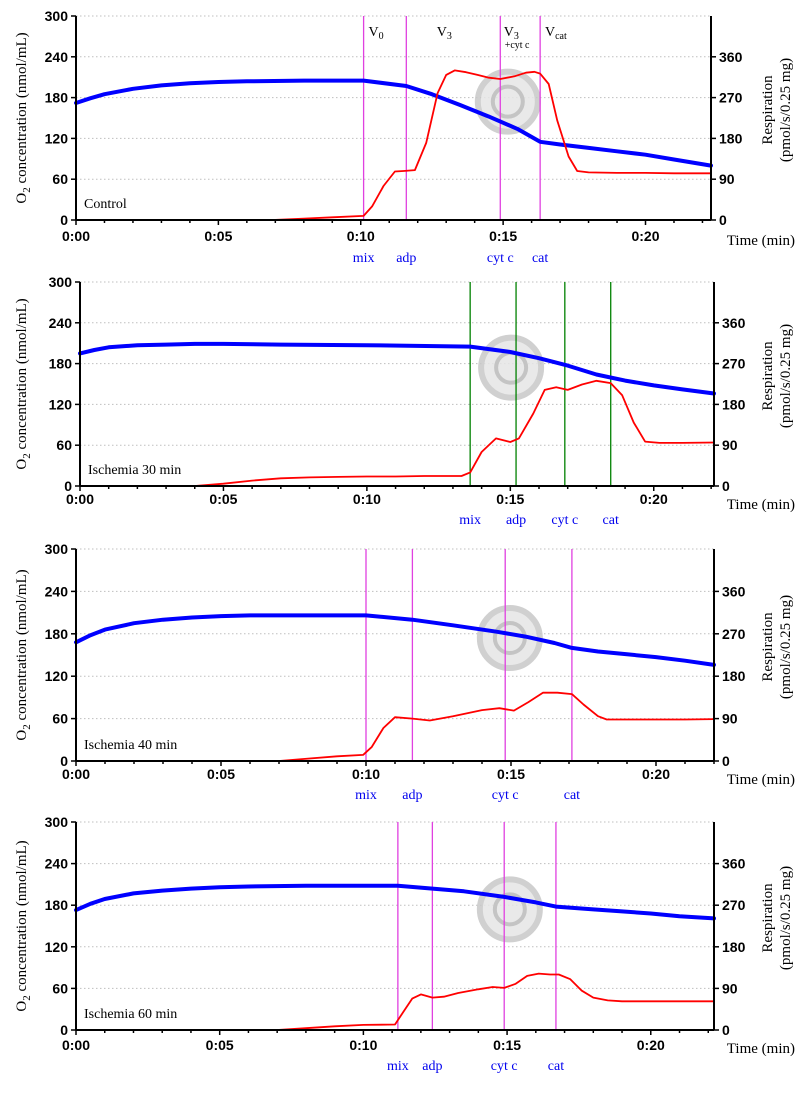 The height and width of the screenshot is (1101, 799). What do you see at coordinates (556, 33) in the screenshot?
I see `state-label: Vcat` at bounding box center [556, 33].